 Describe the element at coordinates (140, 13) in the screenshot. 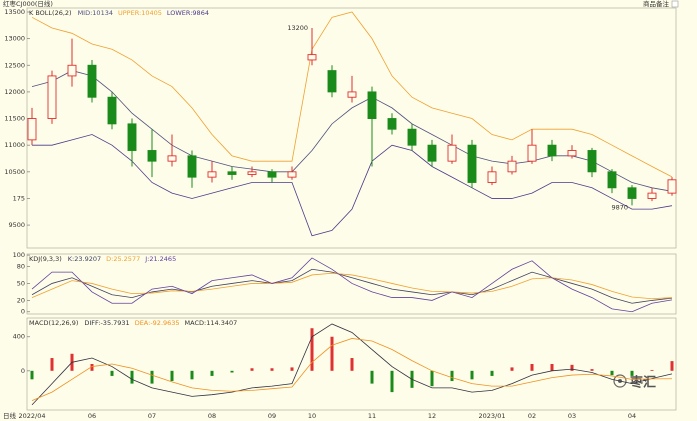

I see `legend-entry: UPPER:10405` at that location.